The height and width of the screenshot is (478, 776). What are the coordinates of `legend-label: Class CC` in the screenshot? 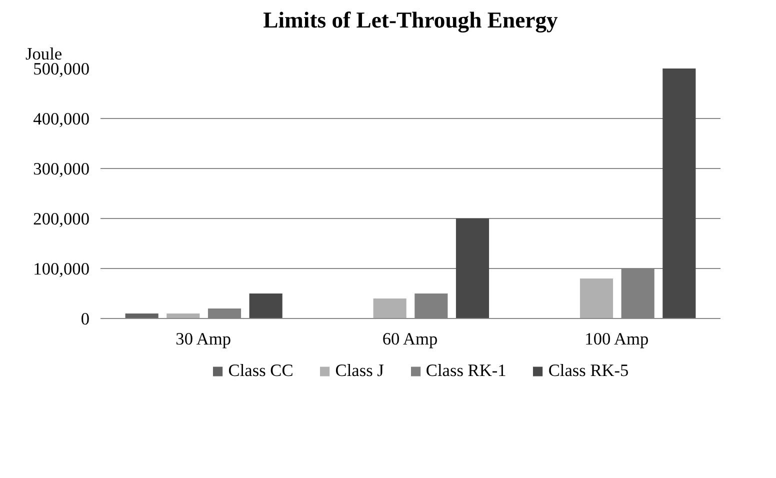 It's located at (261, 371).